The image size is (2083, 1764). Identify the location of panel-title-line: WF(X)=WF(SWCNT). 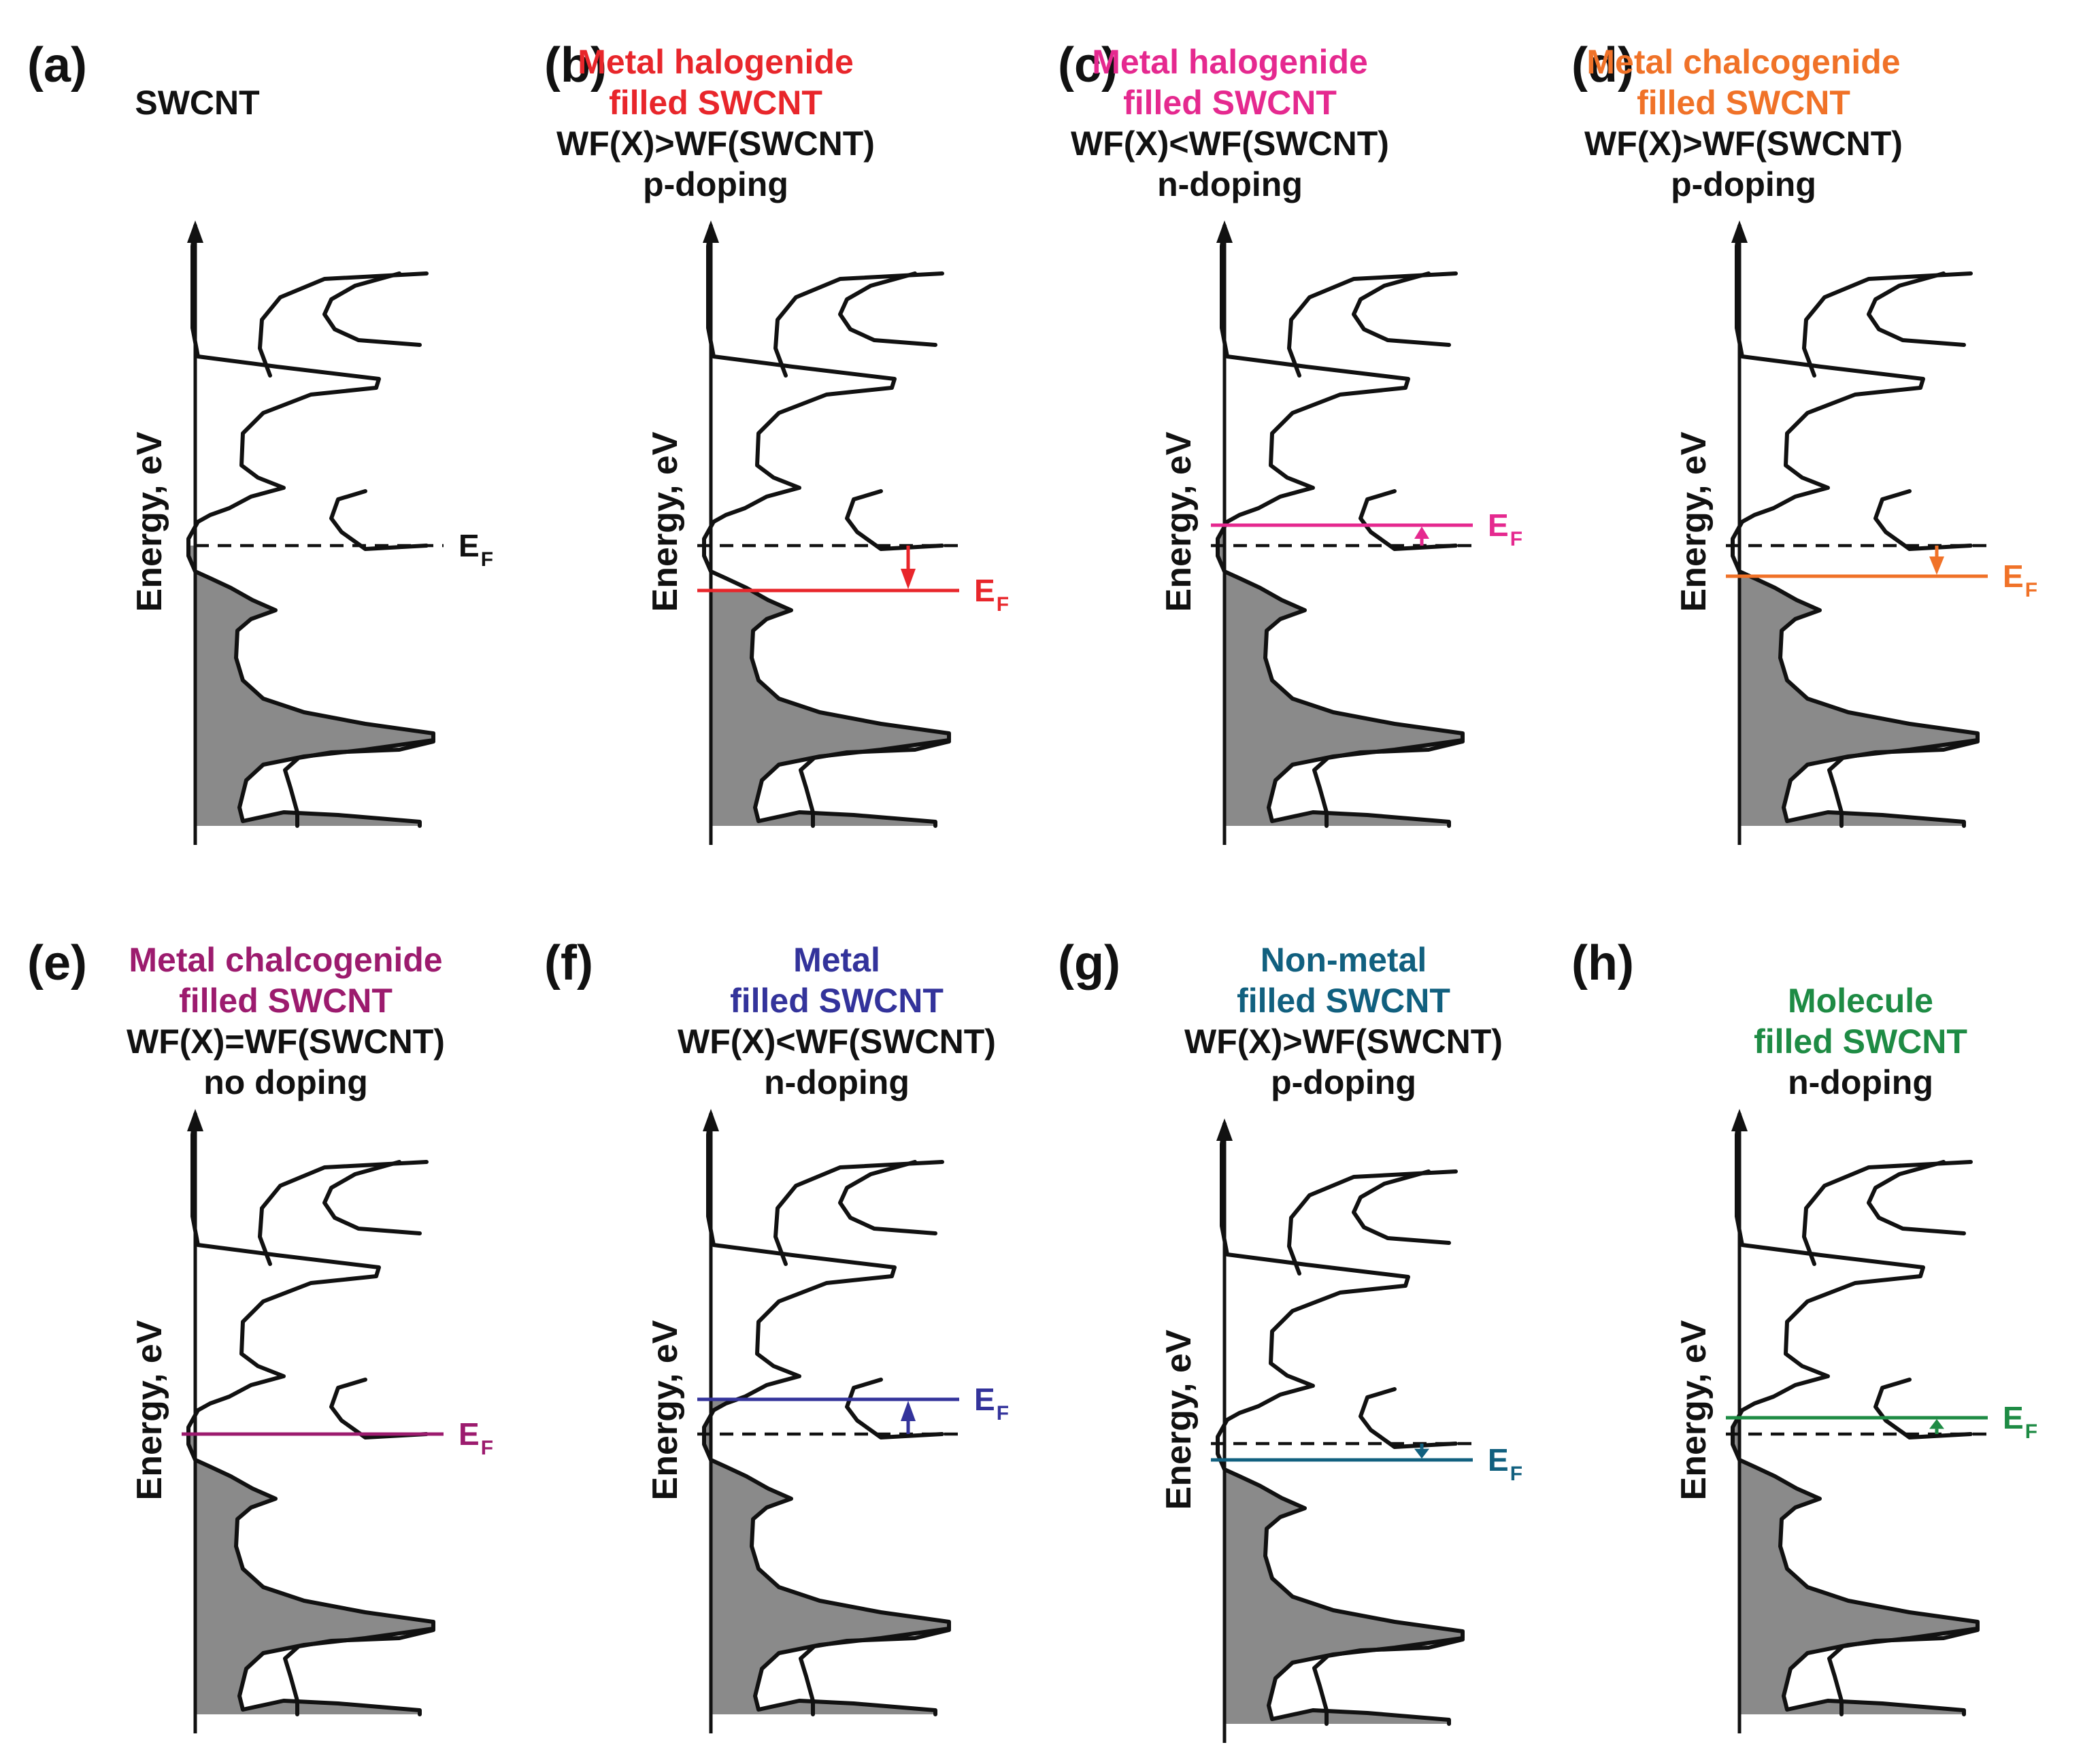
(286, 1041).